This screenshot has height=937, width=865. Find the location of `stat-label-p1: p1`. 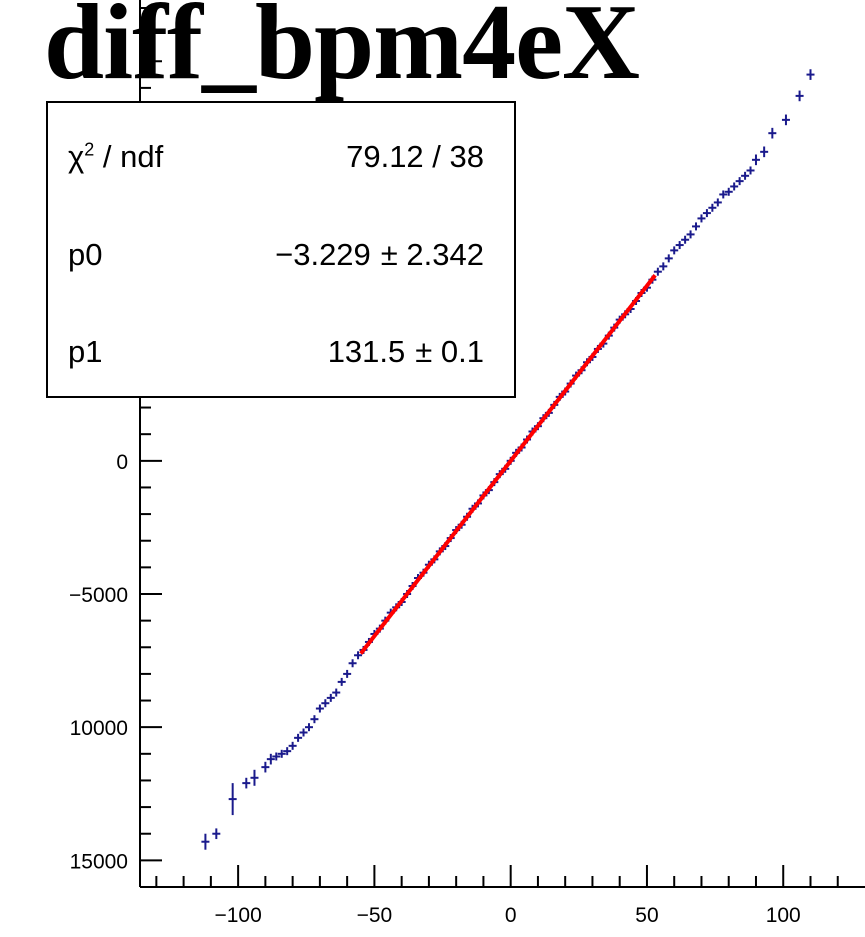

stat-label-p1: p1 is located at coordinates (85, 351).